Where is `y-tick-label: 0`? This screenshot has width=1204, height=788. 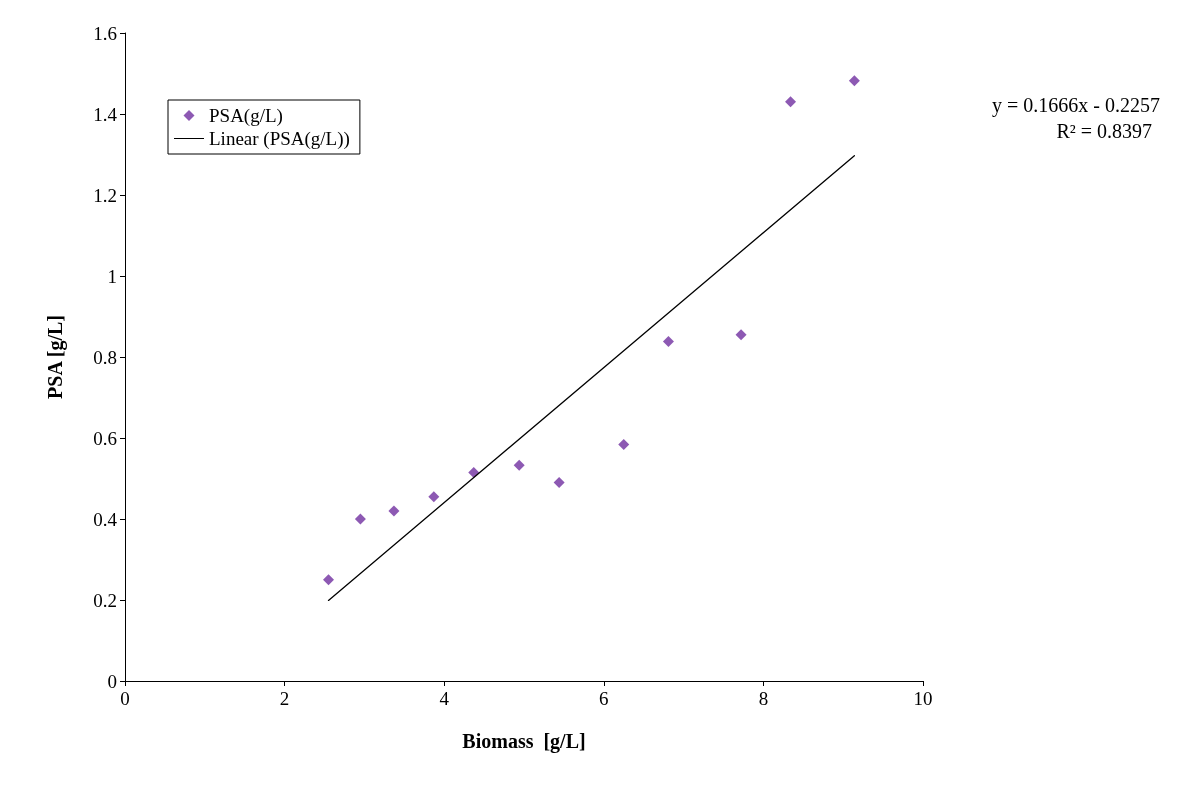
y-tick-label: 0 is located at coordinates (112, 681).